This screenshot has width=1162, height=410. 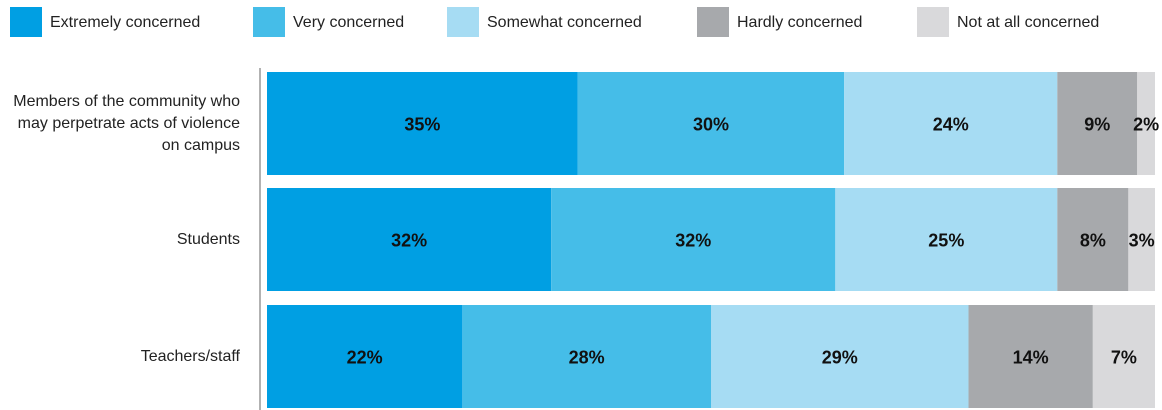 I want to click on value-label: 9%, so click(x=1097, y=124).